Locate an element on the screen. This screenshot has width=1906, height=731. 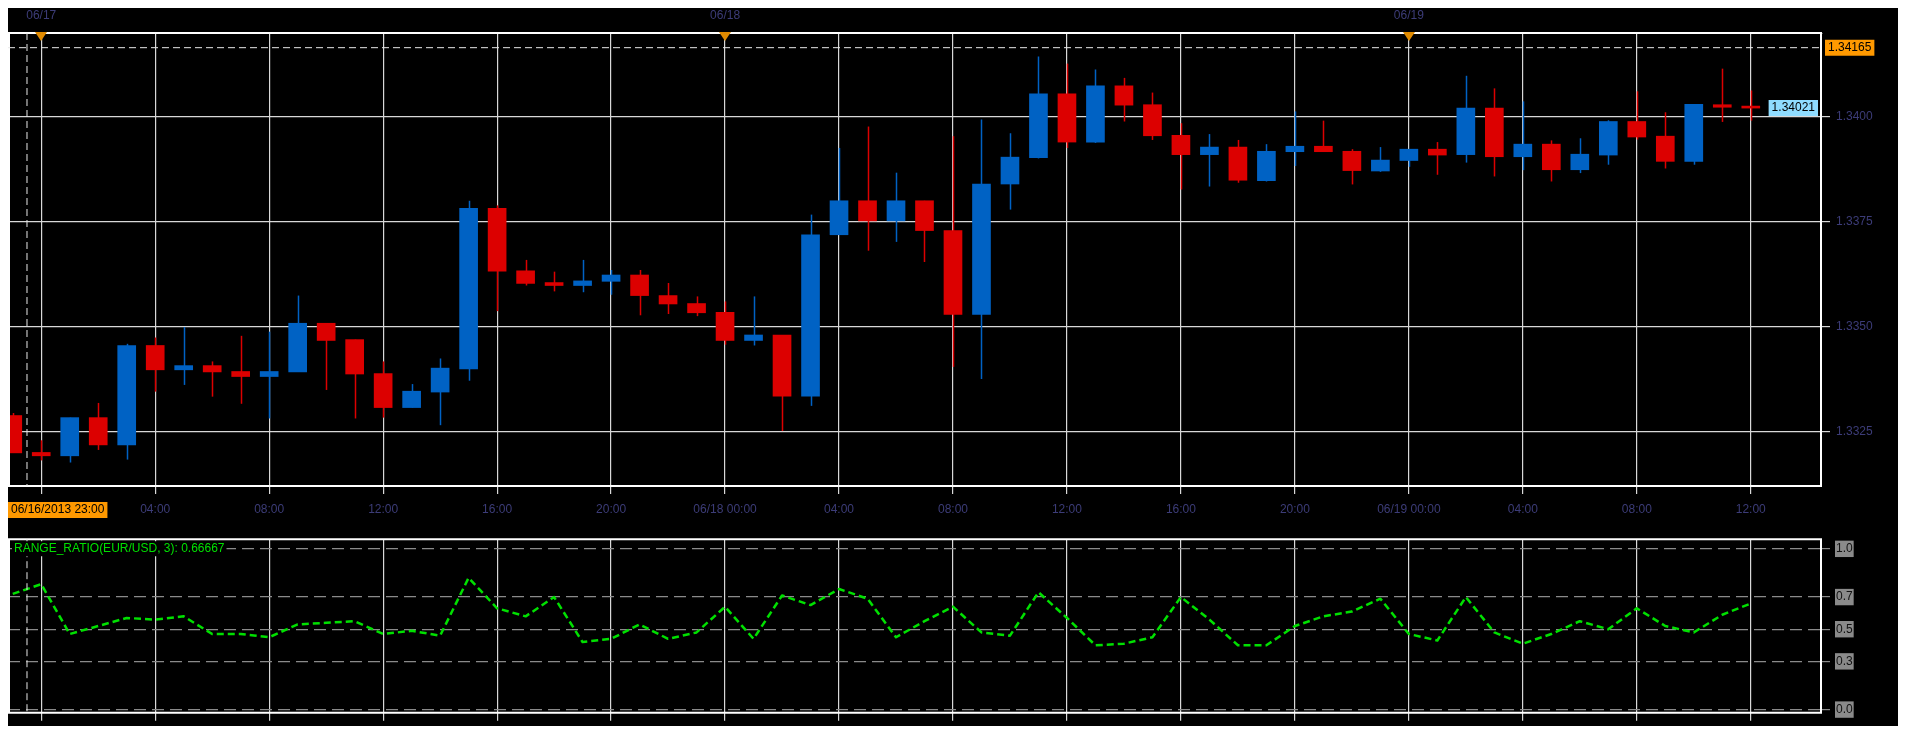
y-tick-label: 1.3325 is located at coordinates (1855, 430).